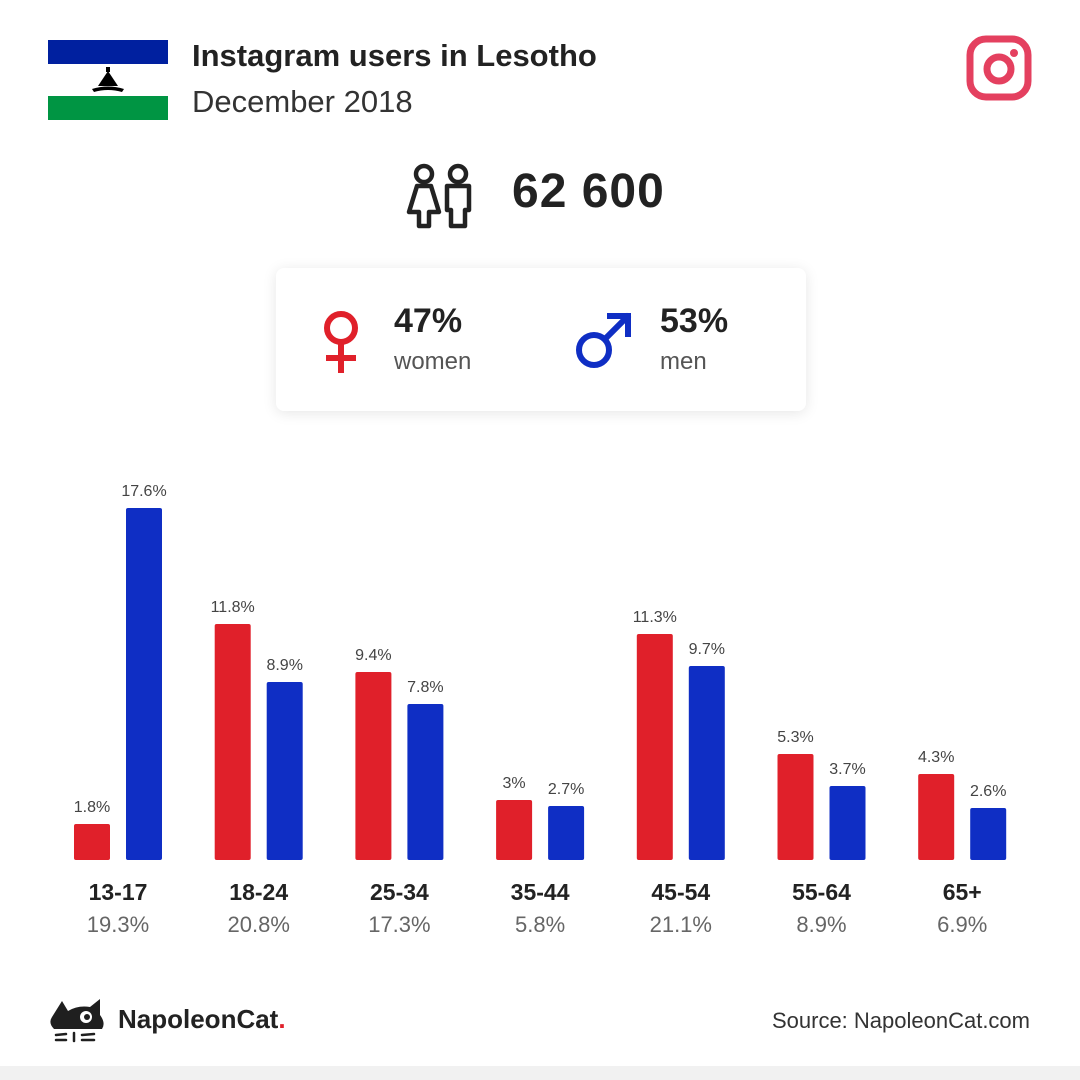  What do you see at coordinates (604, 340) in the screenshot?
I see `male-icon` at bounding box center [604, 340].